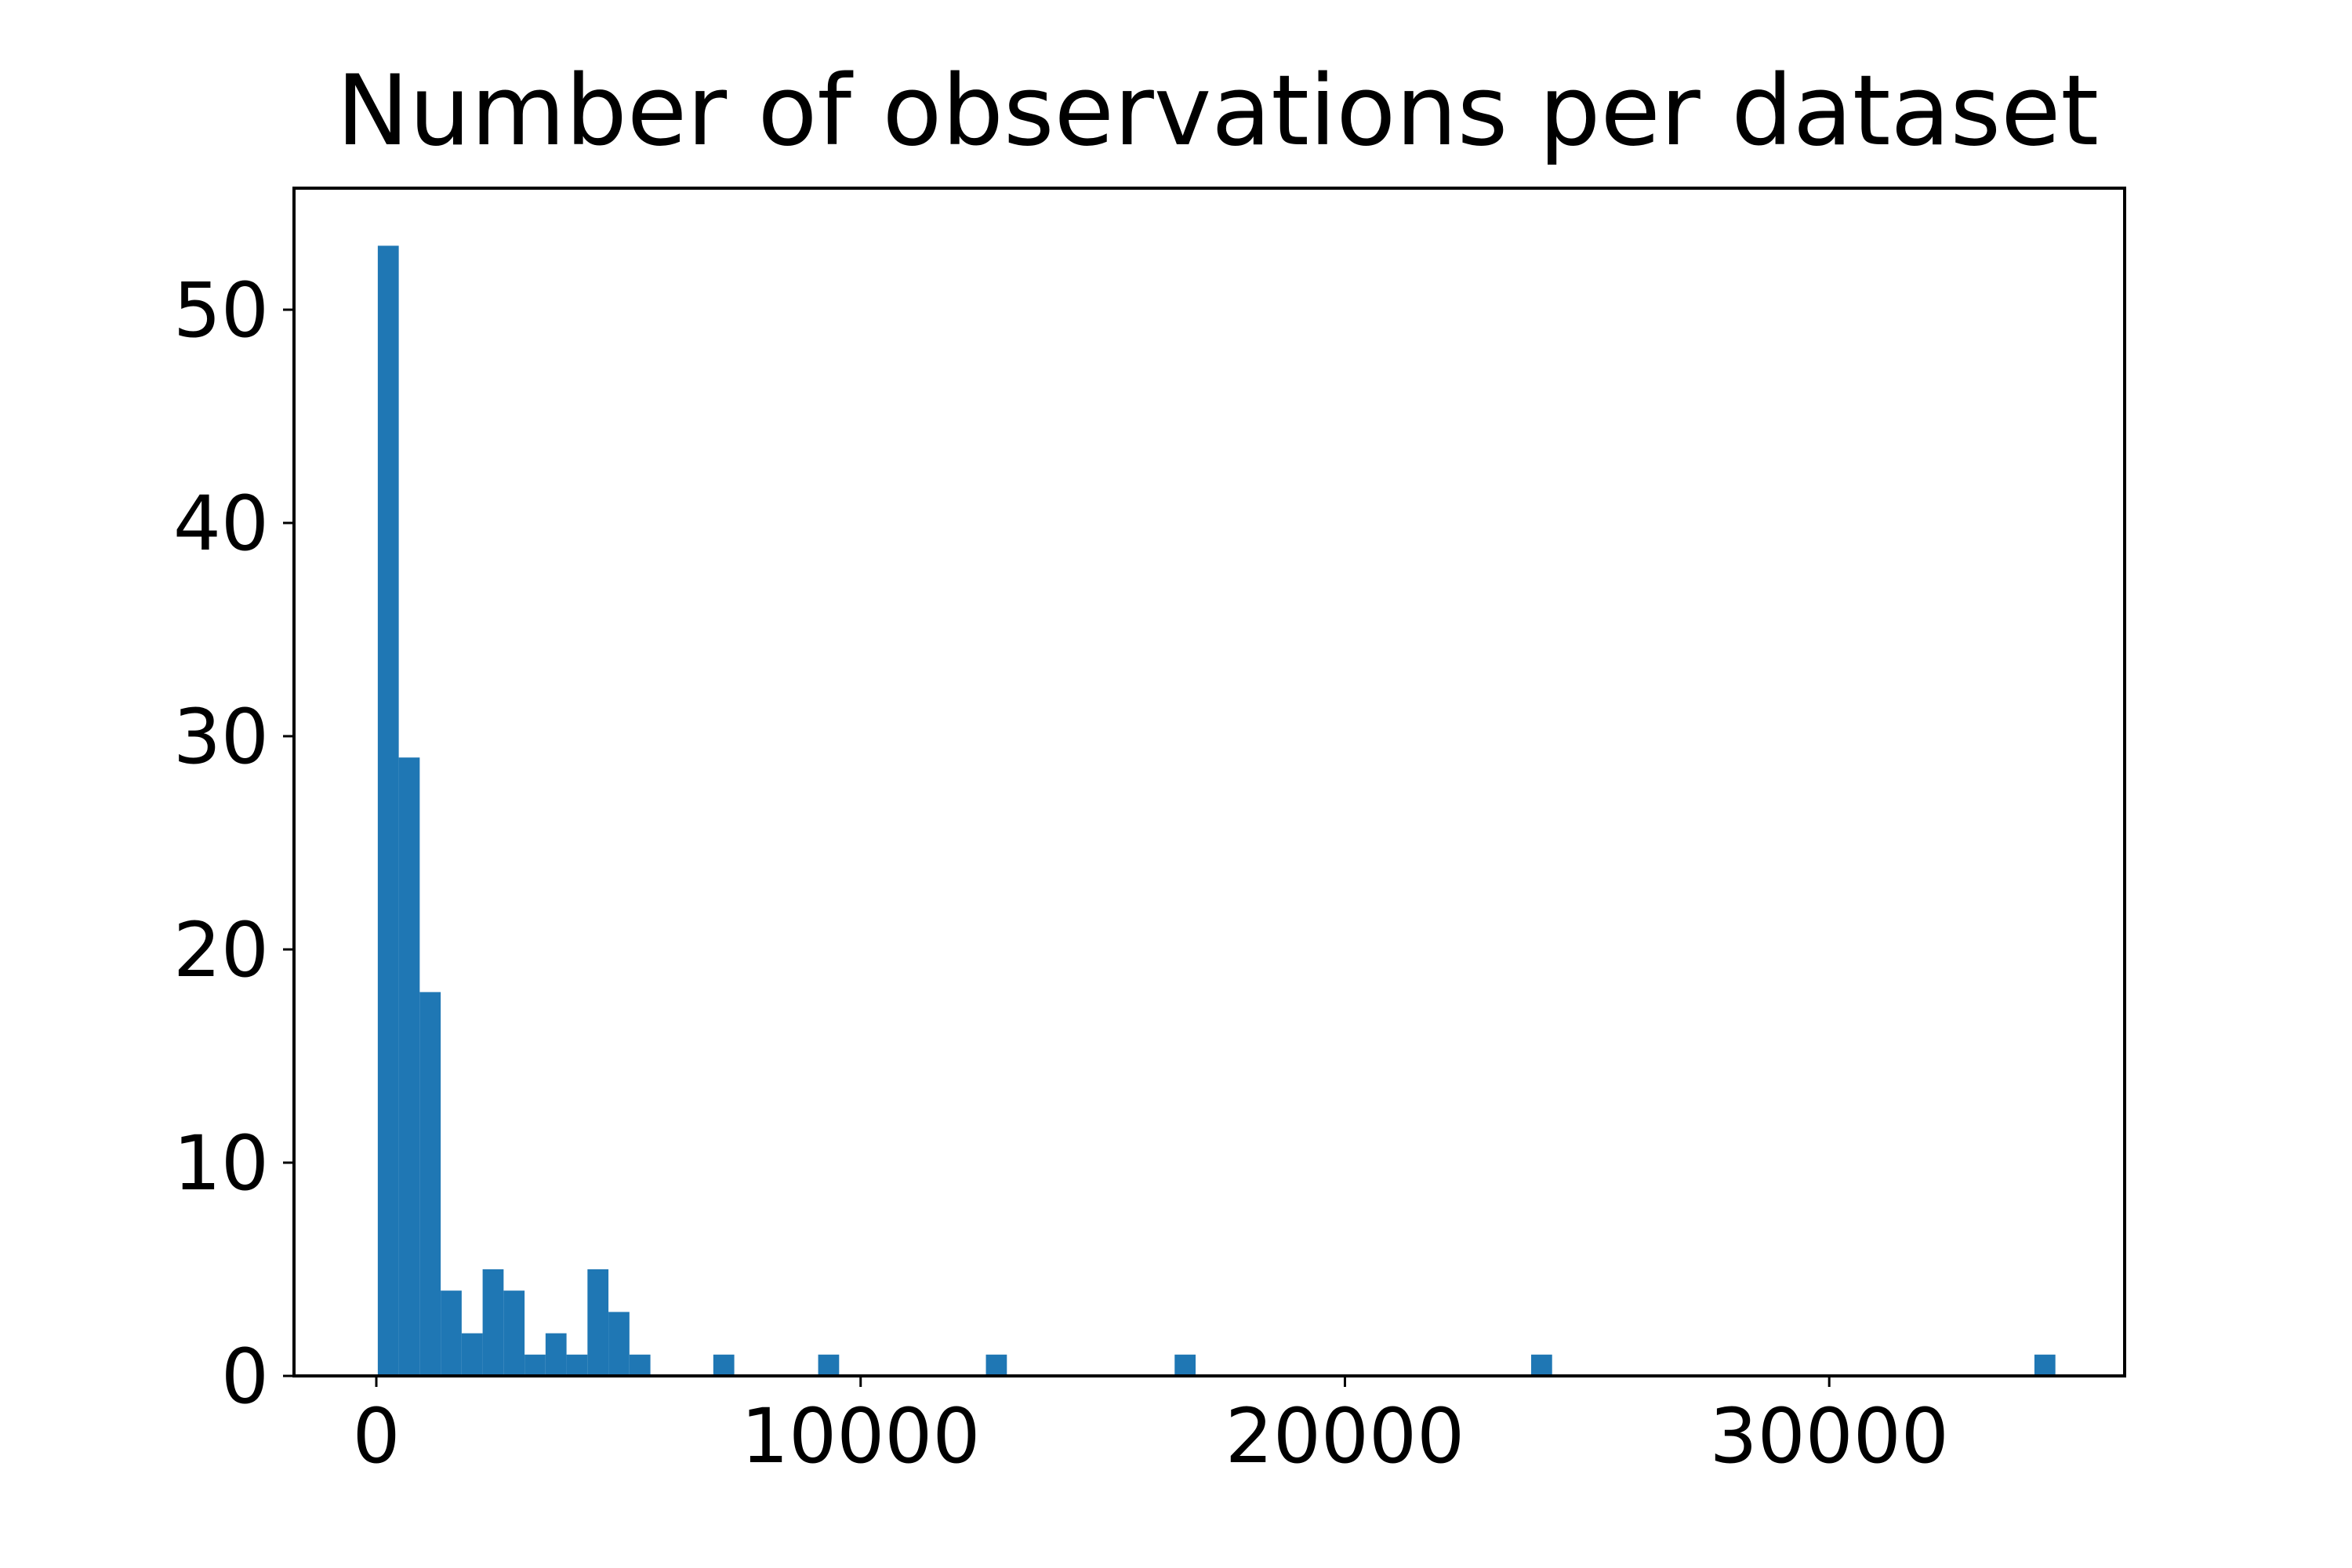 This screenshot has height=1568, width=2352. What do you see at coordinates (221, 1163) in the screenshot?
I see `y-tick-label: 10` at bounding box center [221, 1163].